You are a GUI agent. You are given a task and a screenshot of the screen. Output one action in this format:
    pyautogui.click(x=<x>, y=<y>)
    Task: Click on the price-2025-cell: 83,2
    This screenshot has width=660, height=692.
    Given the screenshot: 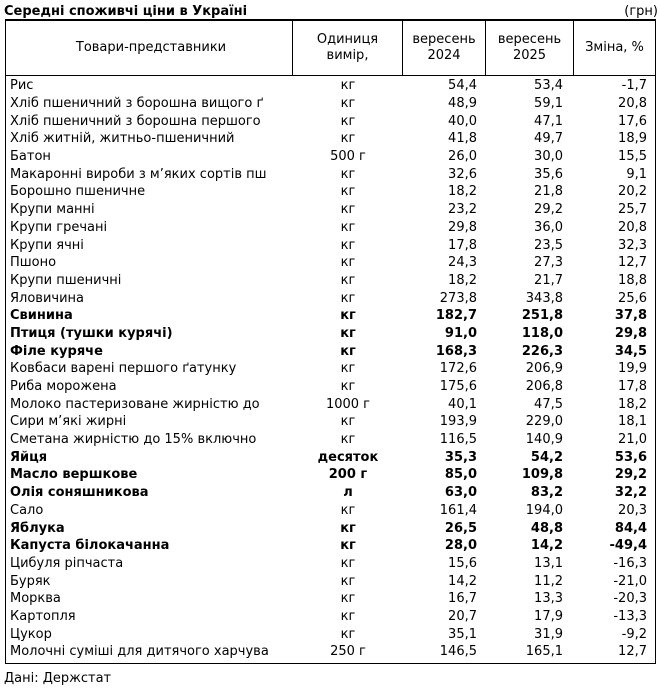 What is the action you would take?
    pyautogui.click(x=546, y=493)
    